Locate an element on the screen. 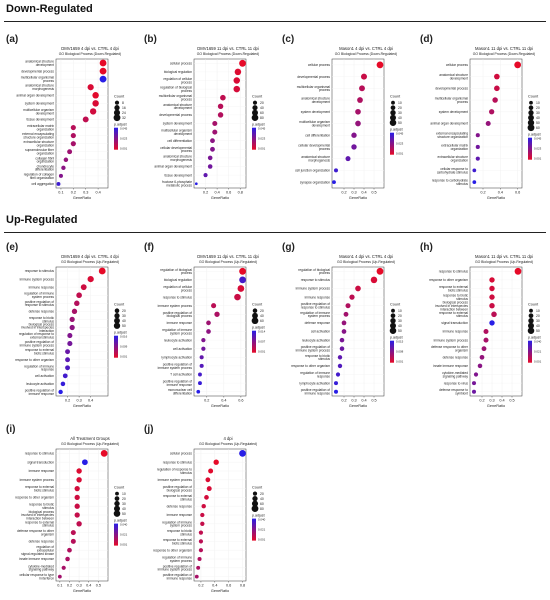  padj-legend-label: 0.023 is located at coordinates (538, 149).